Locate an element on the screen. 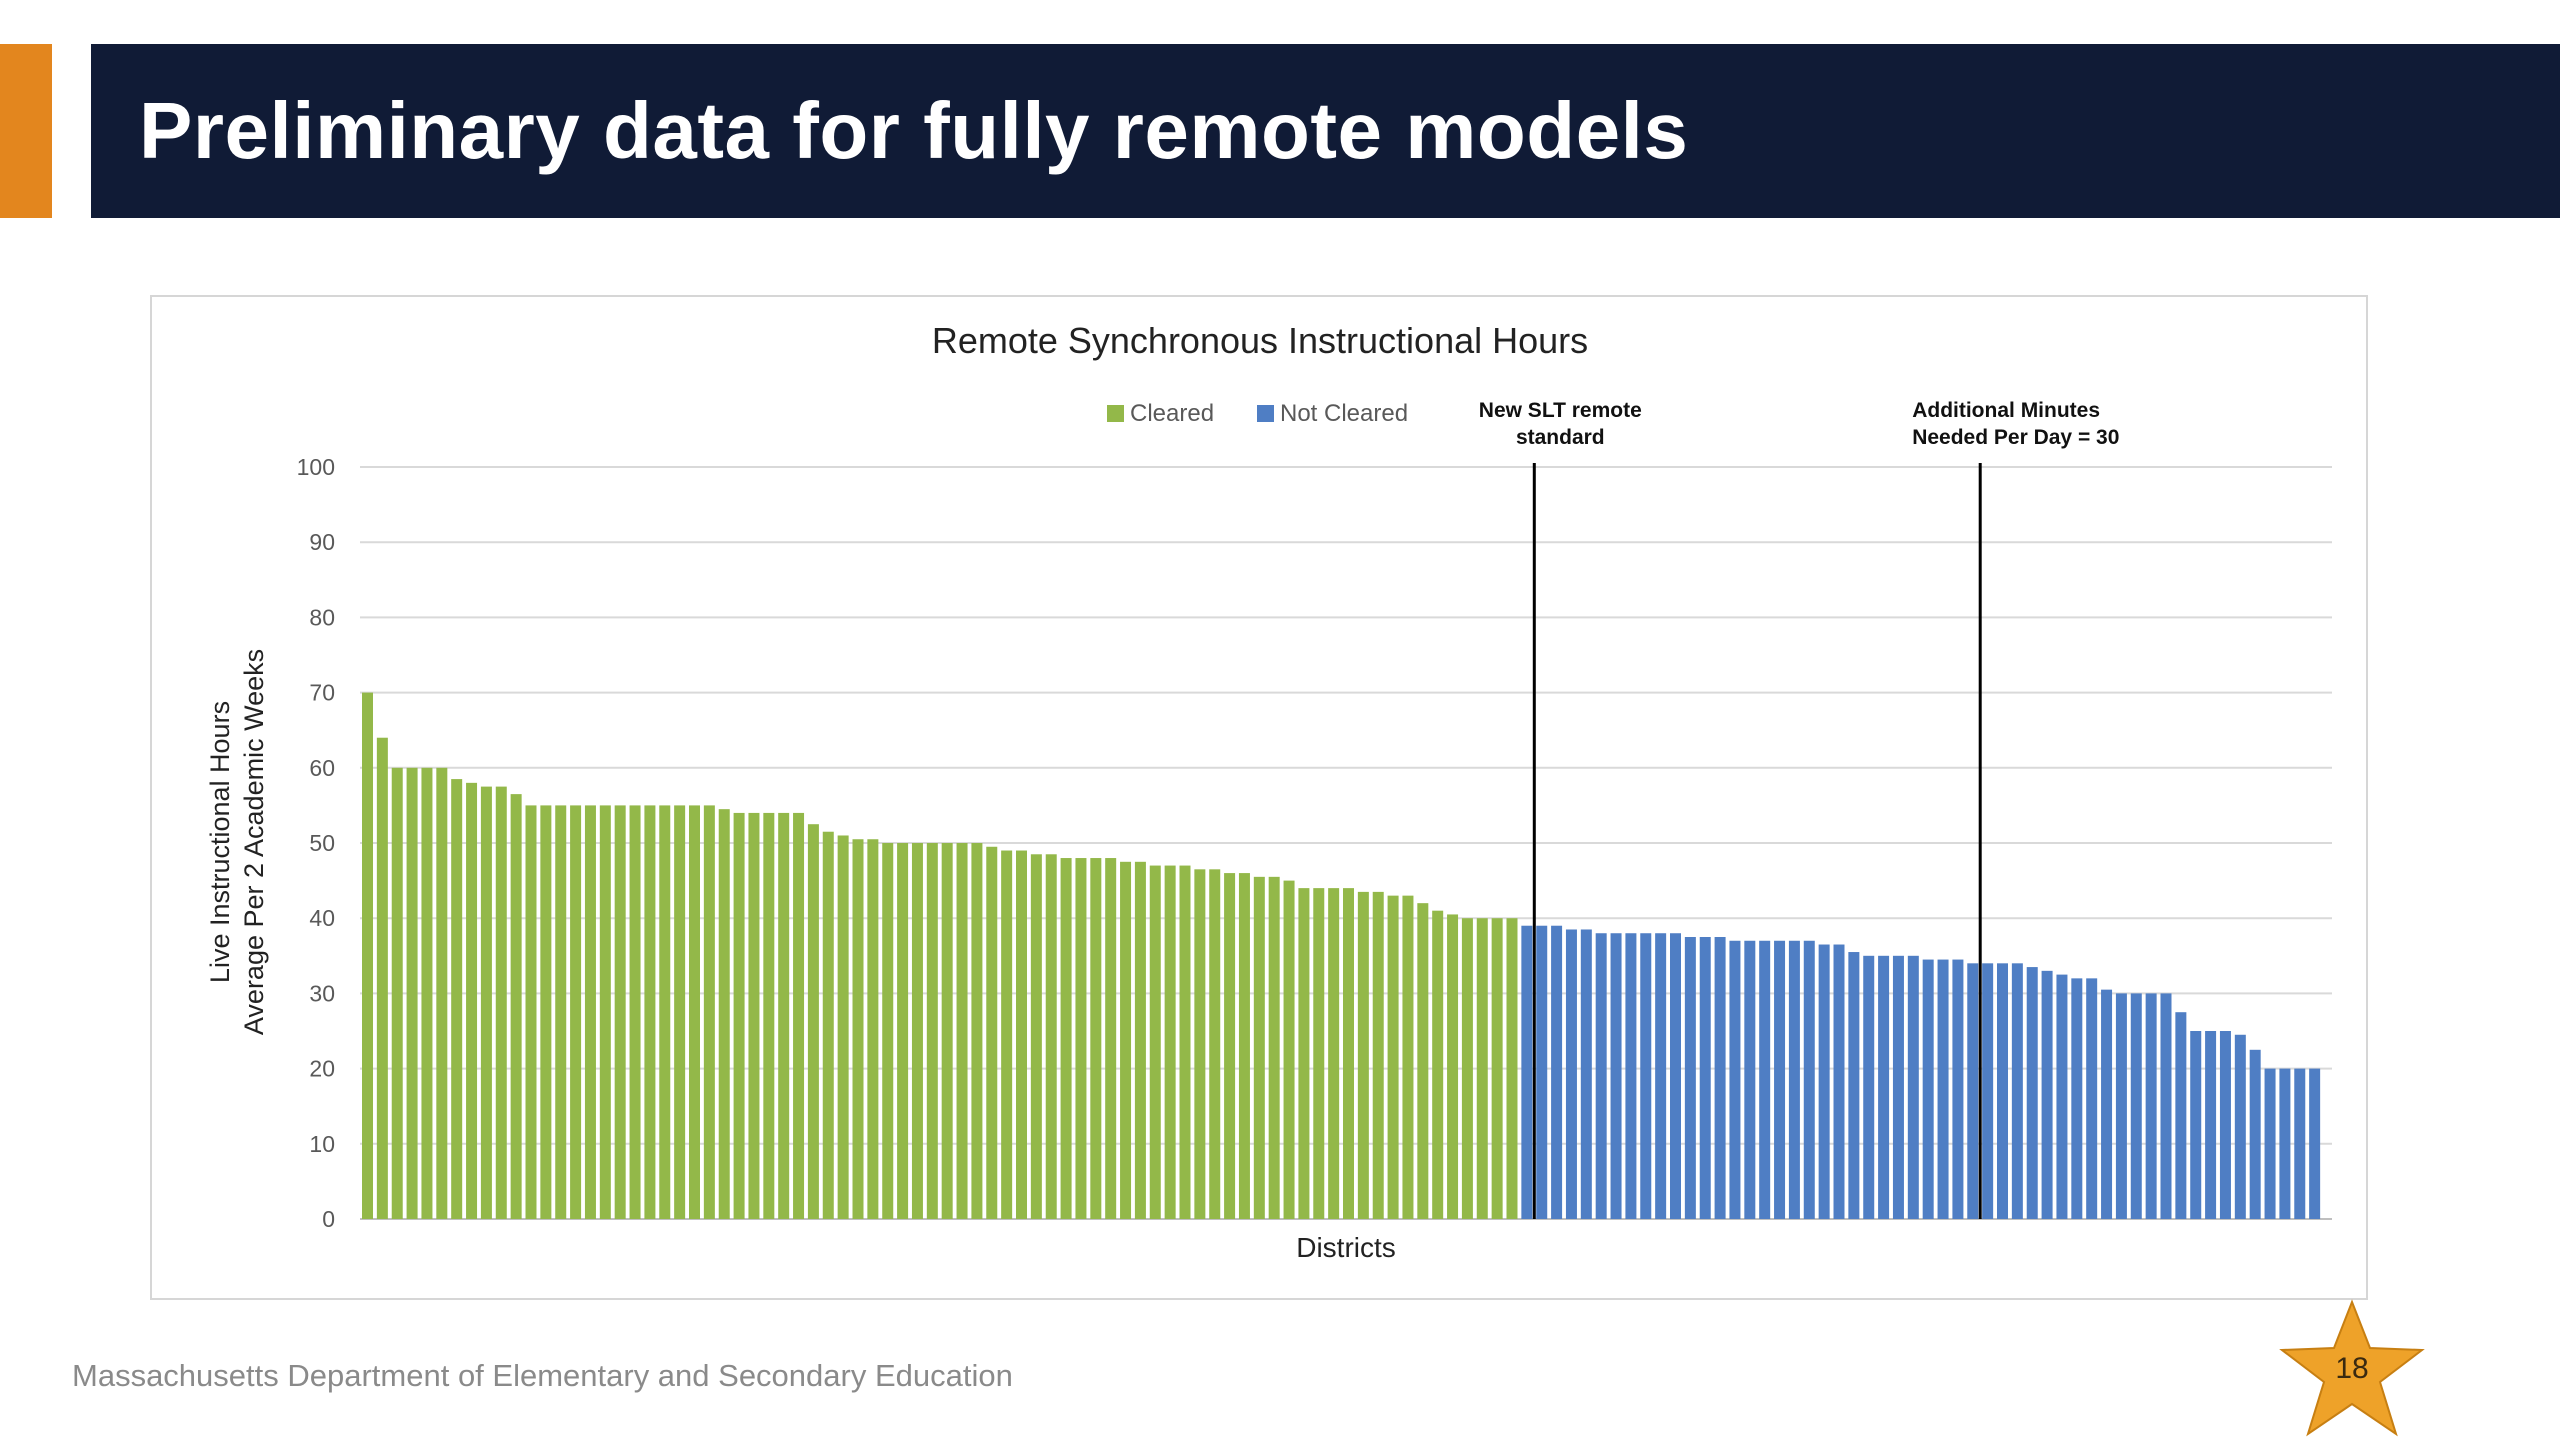 The width and height of the screenshot is (2560, 1440). legend-swatch-not-cleared is located at coordinates (1265, 413).